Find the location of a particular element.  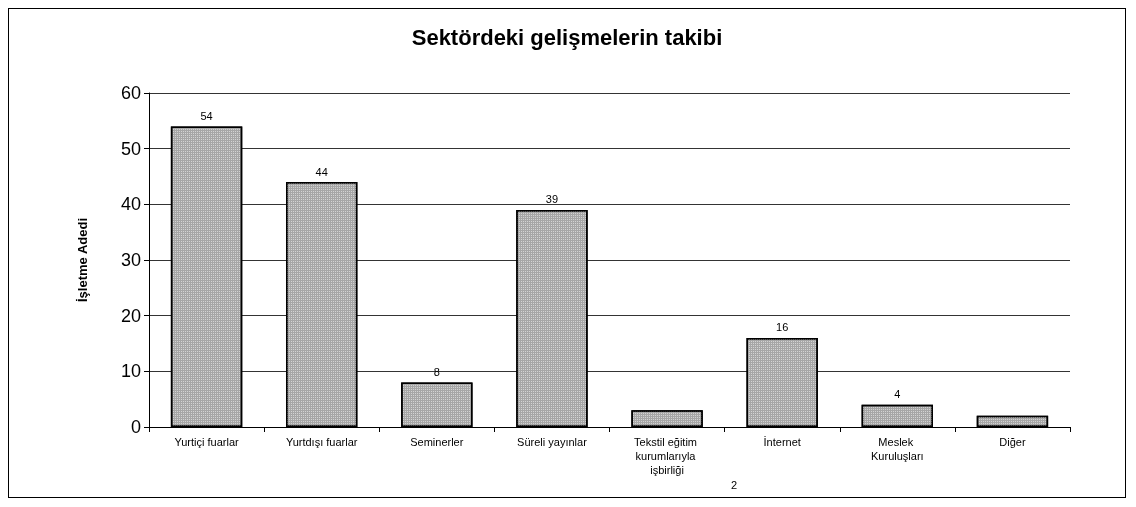

x-tick-label: Diğer is located at coordinates (1012, 442).